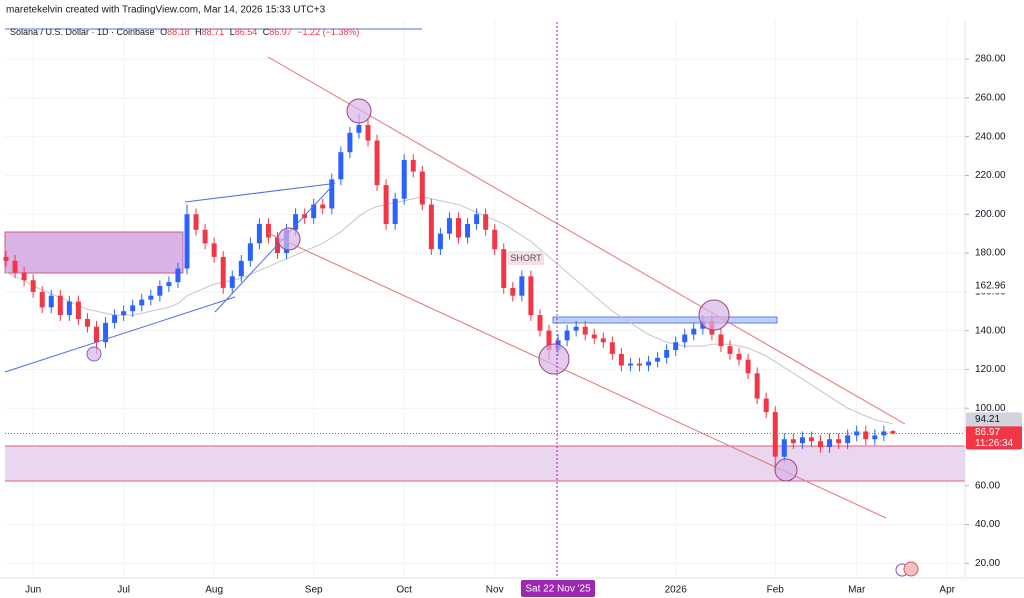 The image size is (1024, 598). Describe the element at coordinates (987, 432) in the screenshot. I see `last-price-label: 86.97` at that location.